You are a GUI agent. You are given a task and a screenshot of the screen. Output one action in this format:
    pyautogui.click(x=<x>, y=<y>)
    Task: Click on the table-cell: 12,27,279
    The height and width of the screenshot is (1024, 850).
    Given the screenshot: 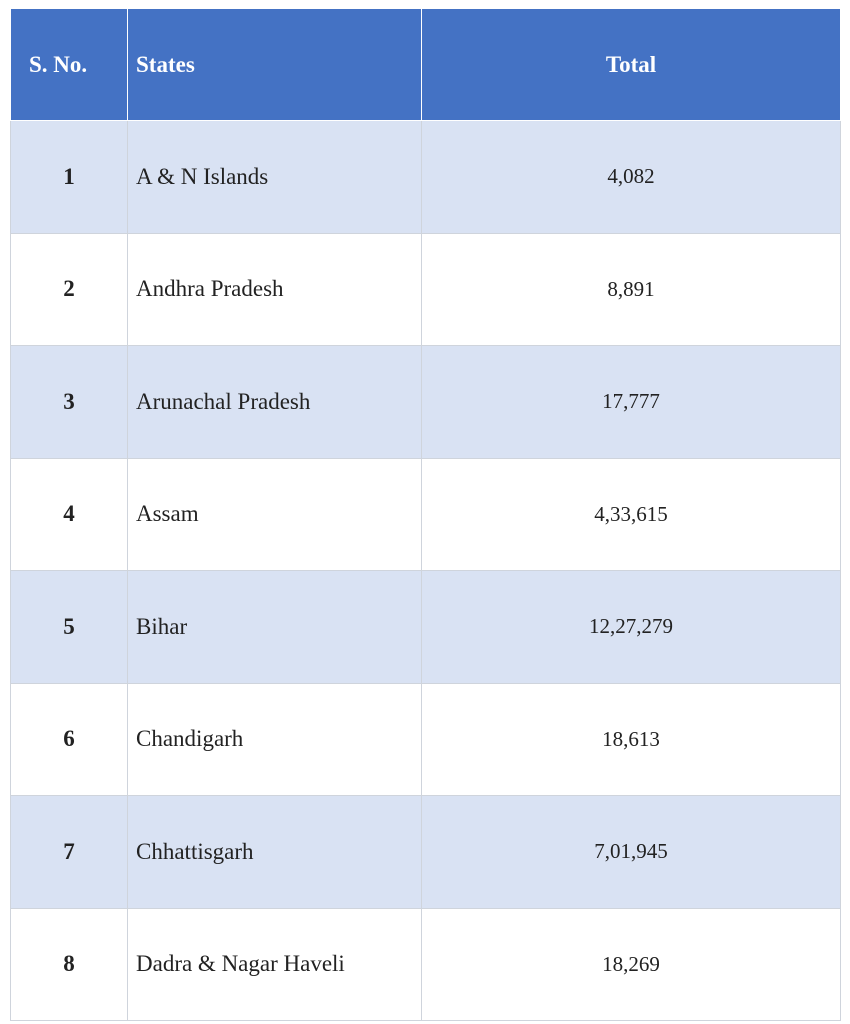 What is the action you would take?
    pyautogui.click(x=631, y=627)
    